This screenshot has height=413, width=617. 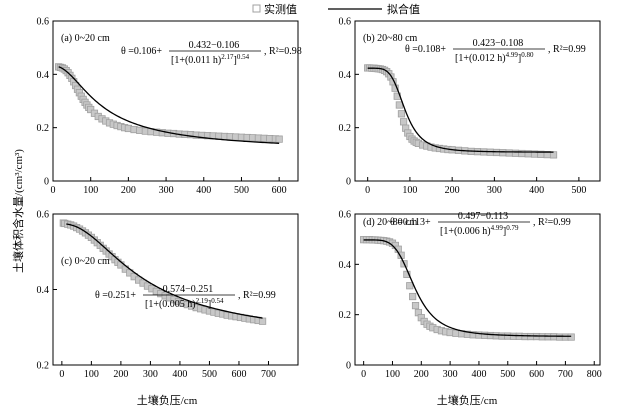 What do you see at coordinates (512, 228) in the screenshot?
I see `outer-exponent: 0.79` at bounding box center [512, 228].